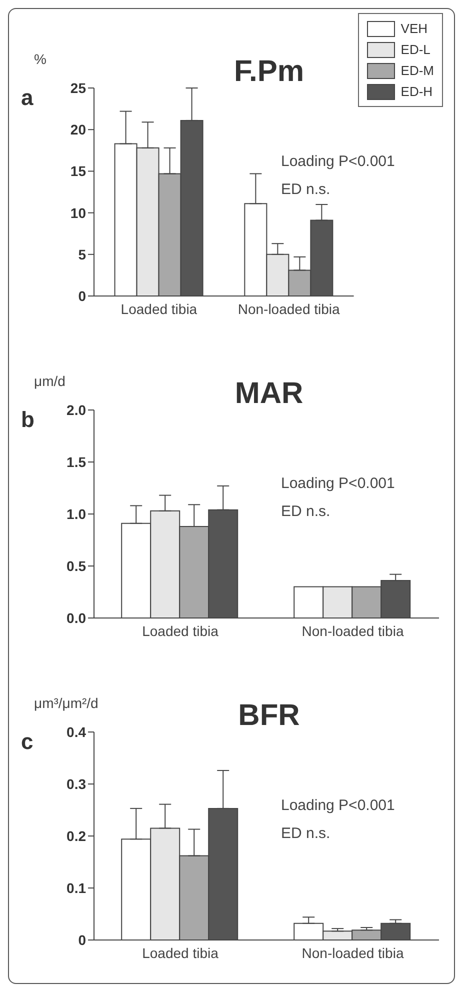 The height and width of the screenshot is (996, 465). What do you see at coordinates (27, 98) in the screenshot?
I see `text: a` at bounding box center [27, 98].